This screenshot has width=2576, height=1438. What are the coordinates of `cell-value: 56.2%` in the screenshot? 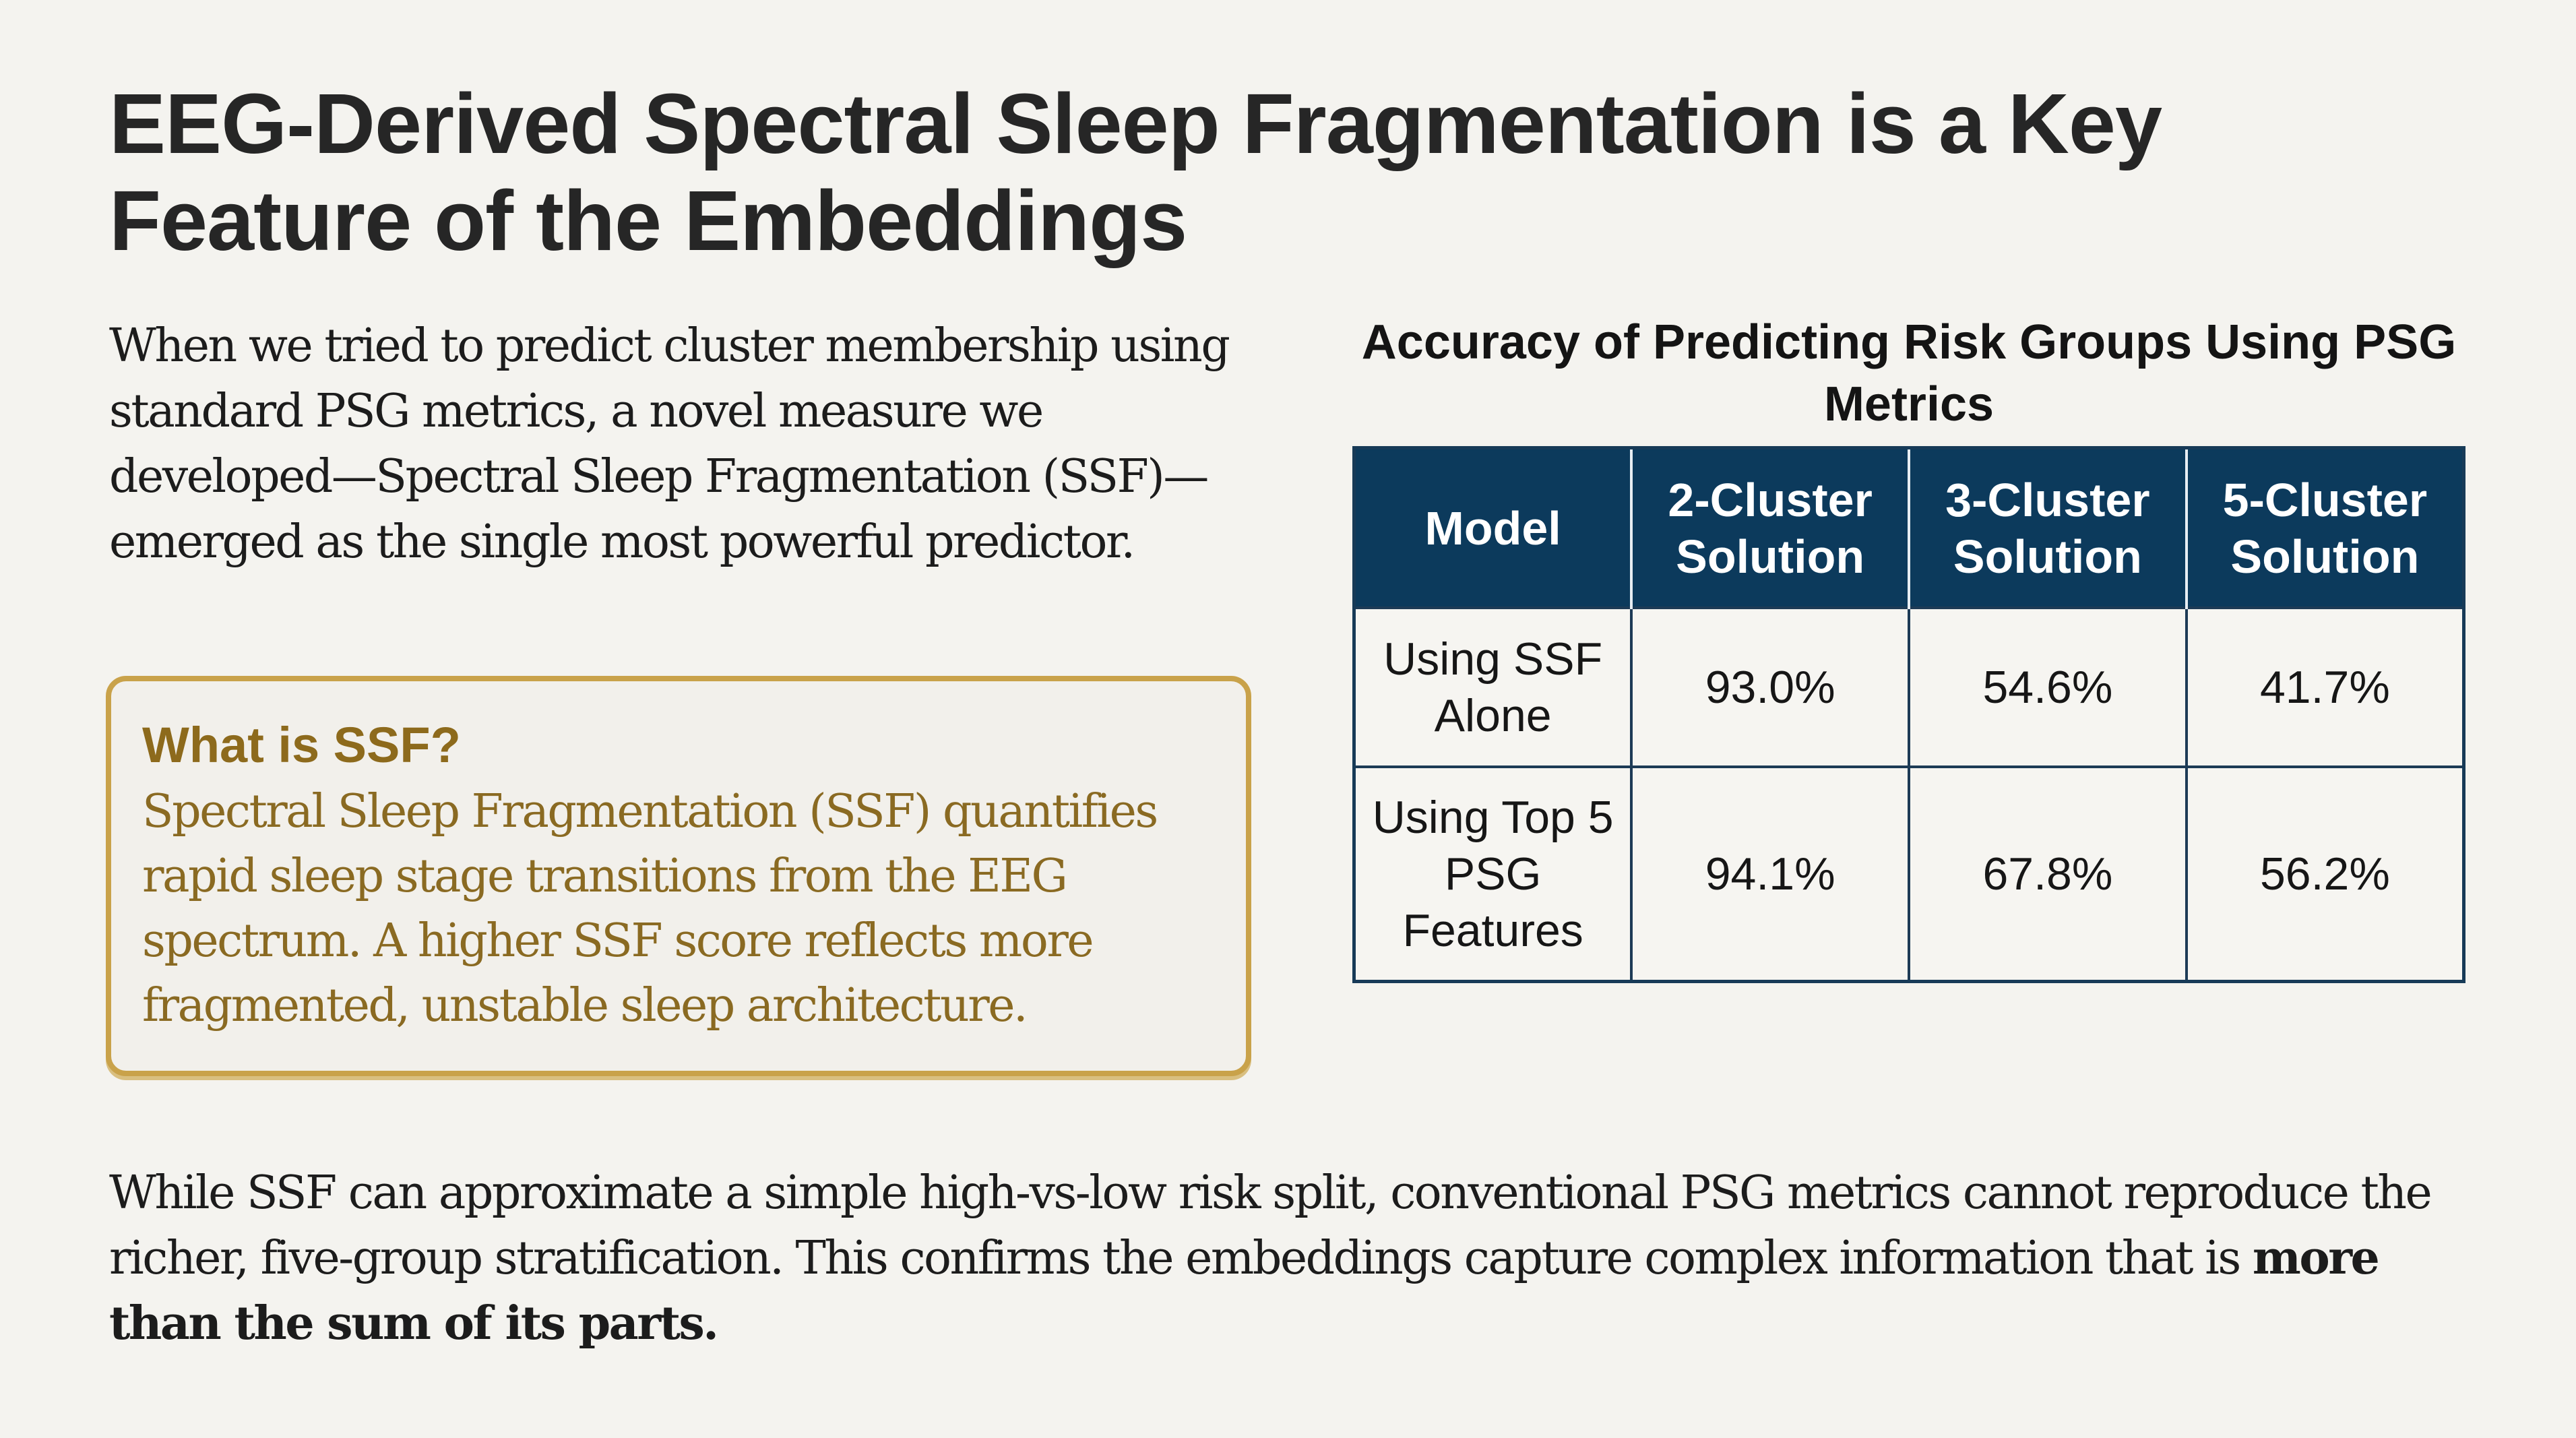 It's located at (2325, 874).